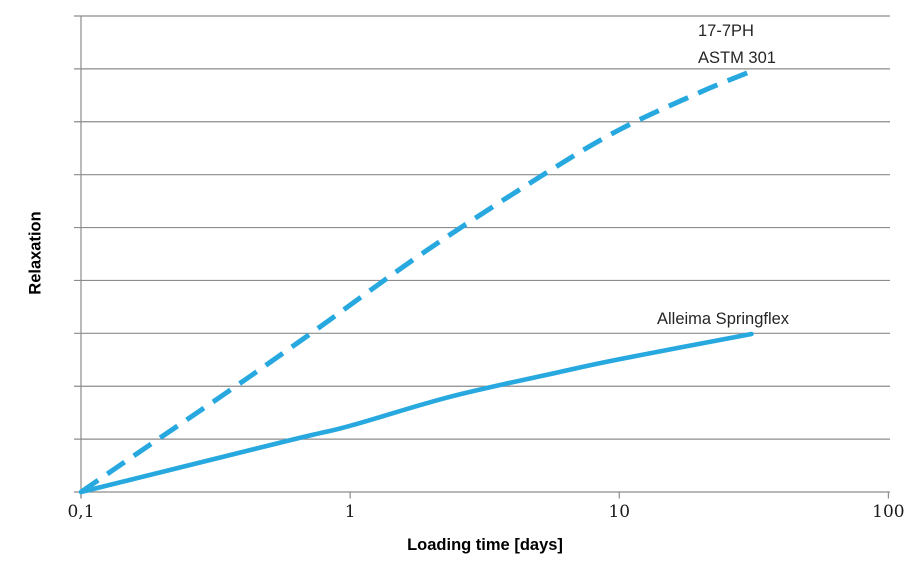  Describe the element at coordinates (485, 545) in the screenshot. I see `x-axis-title: Loading time [days]` at that location.